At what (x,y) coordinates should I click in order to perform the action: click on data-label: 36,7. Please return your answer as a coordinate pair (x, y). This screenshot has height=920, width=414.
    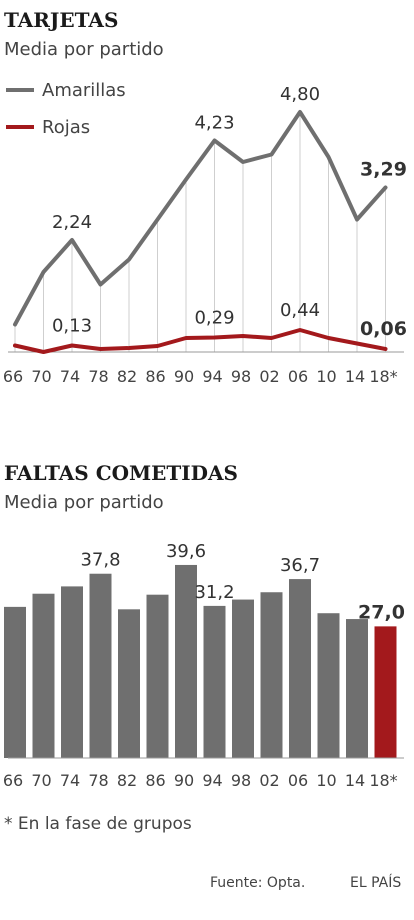
    Looking at the image, I should click on (300, 565).